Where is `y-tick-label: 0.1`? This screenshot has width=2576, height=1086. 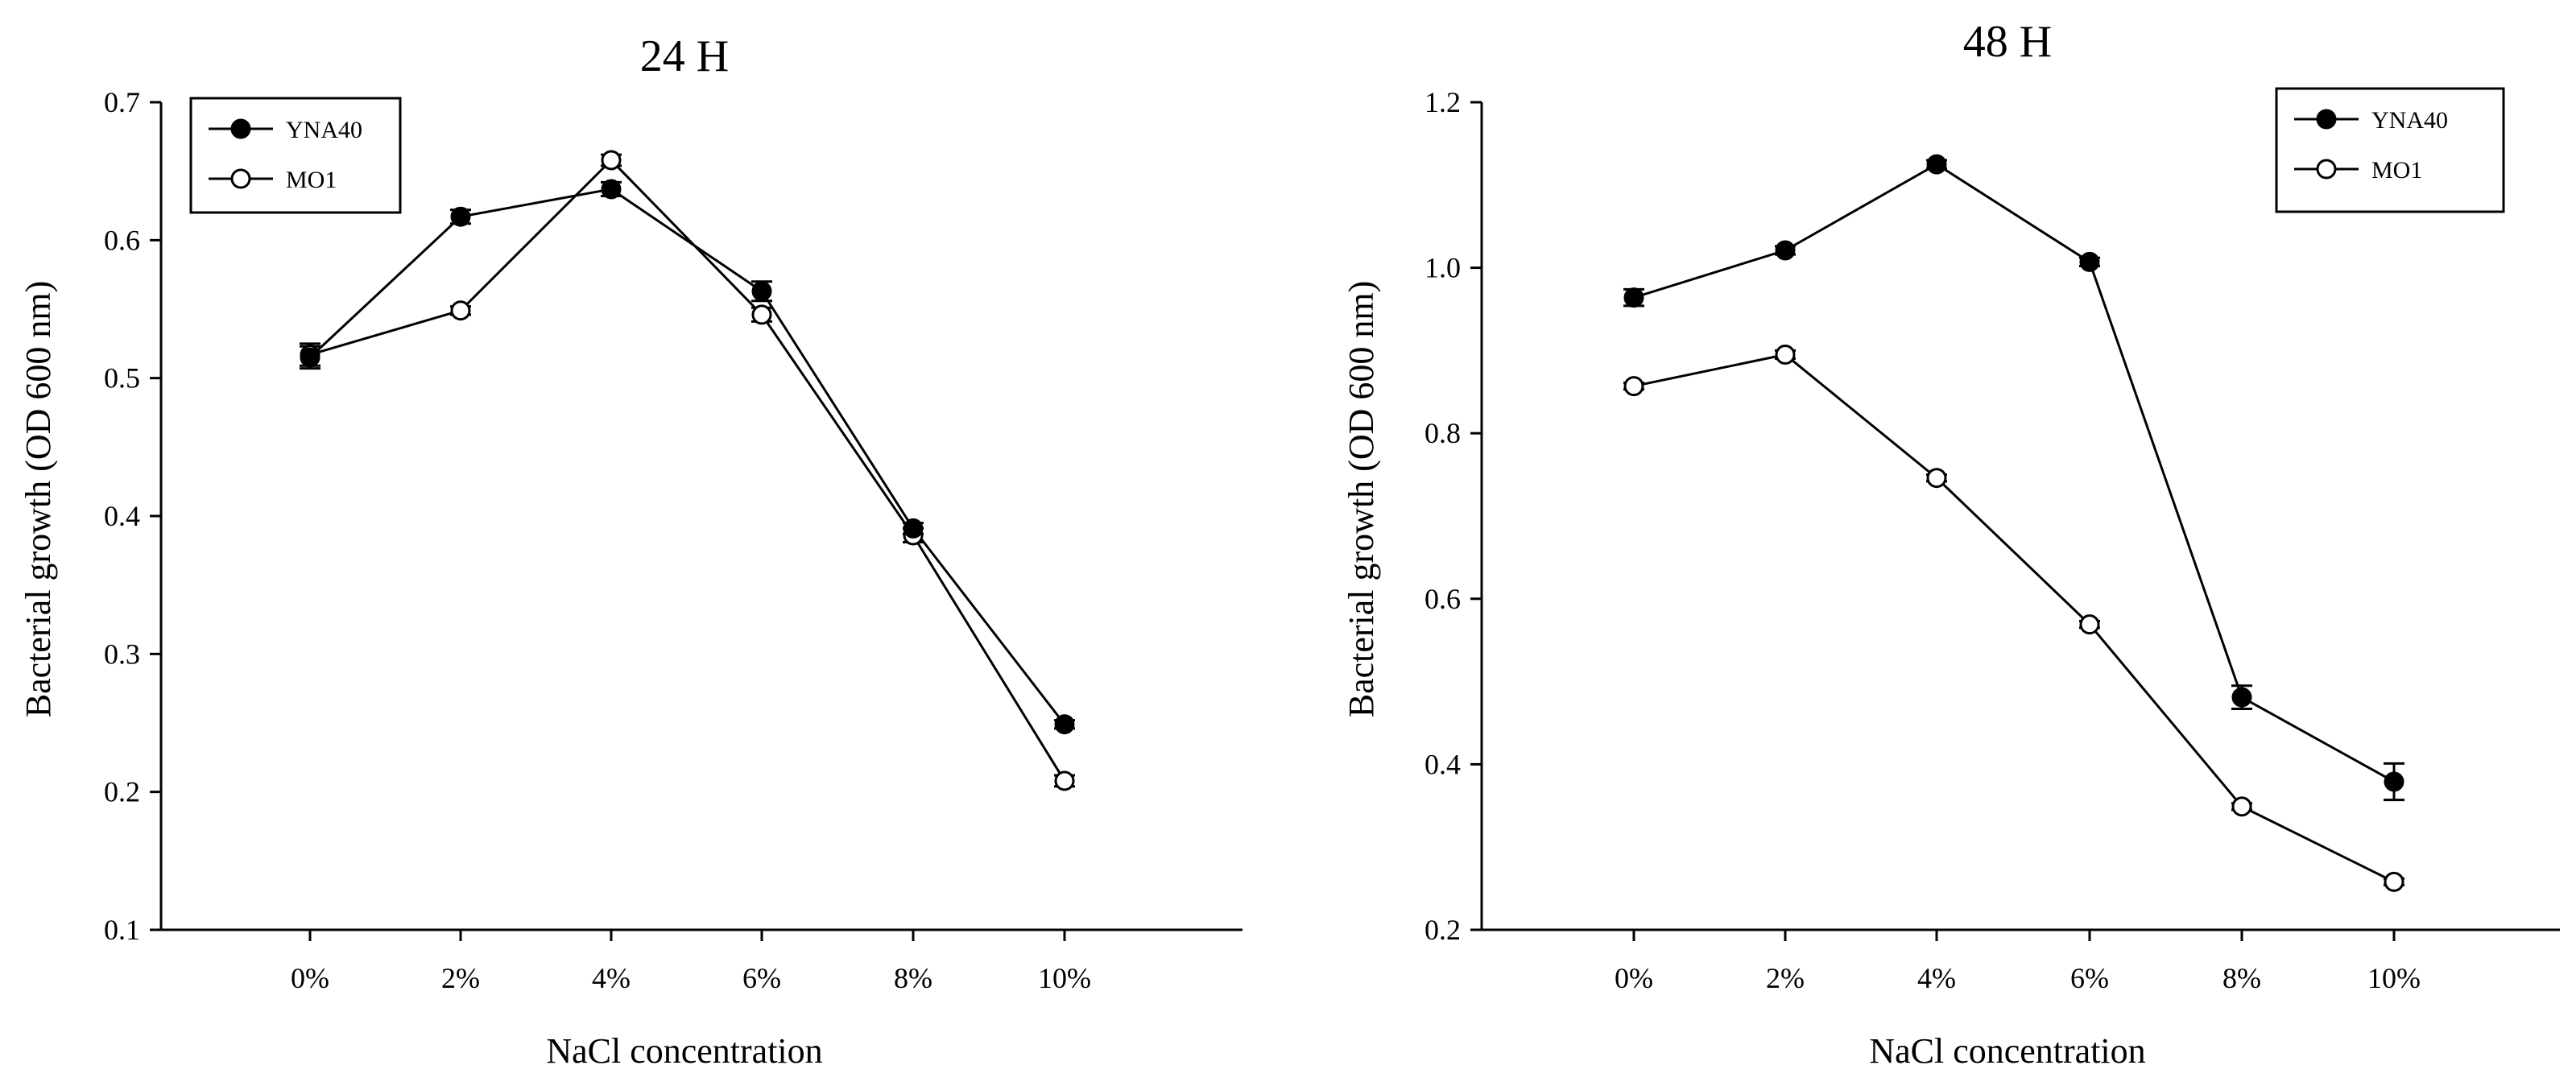 y-tick-label: 0.1 is located at coordinates (122, 930).